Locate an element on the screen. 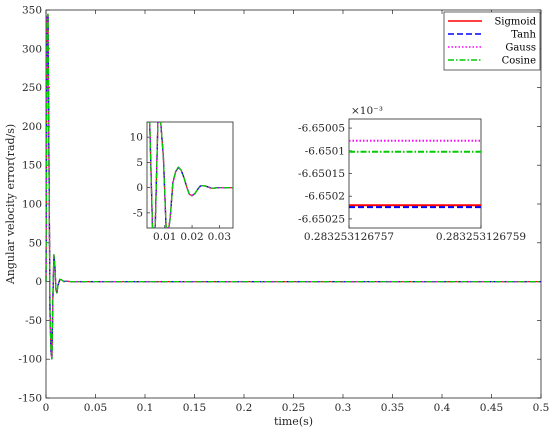  legend-label: Sigmoid is located at coordinates (515, 22).